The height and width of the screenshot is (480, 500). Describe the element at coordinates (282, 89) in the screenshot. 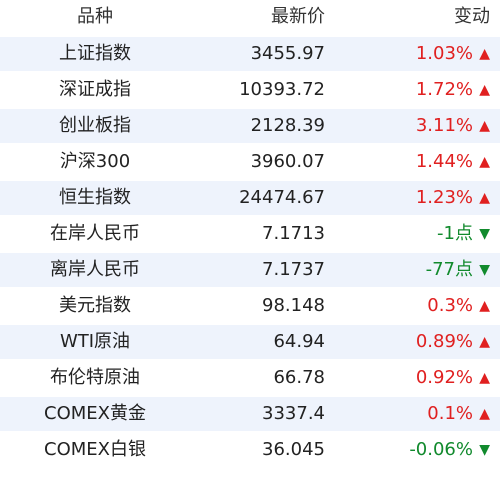

I see `last-price: 10393.72` at that location.